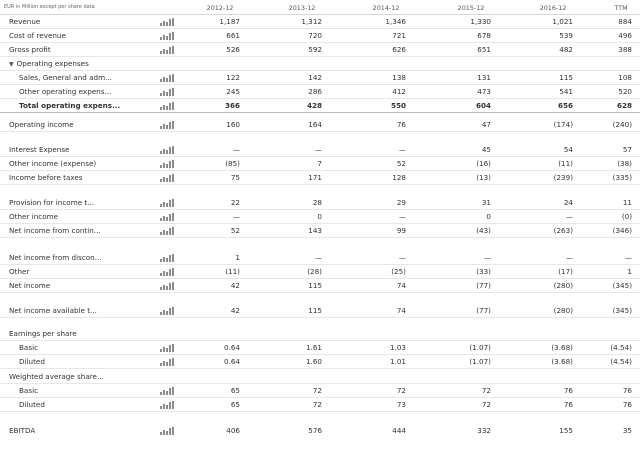 The width and height of the screenshot is (640, 449). Describe the element at coordinates (627, 202) in the screenshot. I see `row-value: 11` at that location.